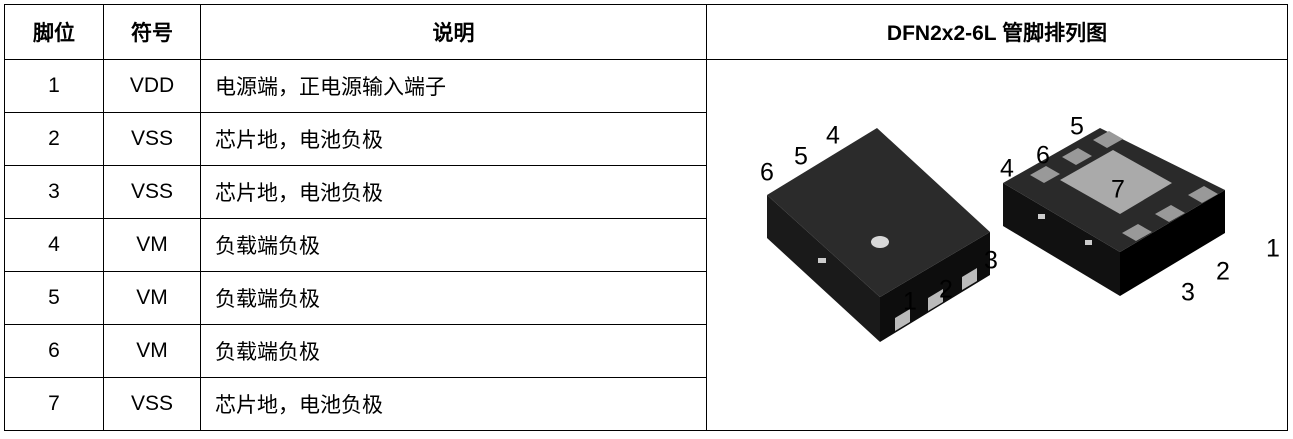 The width and height of the screenshot is (1293, 439). I want to click on table-row: 6 VM 负载端负极, so click(646, 351).